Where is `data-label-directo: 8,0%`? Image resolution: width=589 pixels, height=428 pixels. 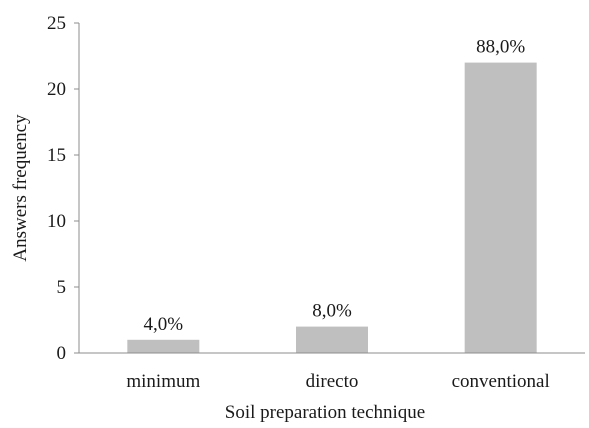
data-label-directo: 8,0% is located at coordinates (332, 311).